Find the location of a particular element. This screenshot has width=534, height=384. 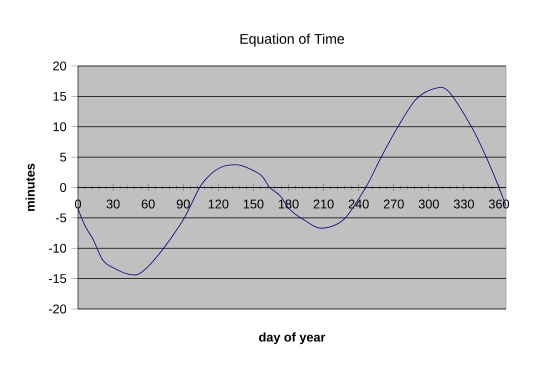

x-tick-label: 150 is located at coordinates (254, 204).